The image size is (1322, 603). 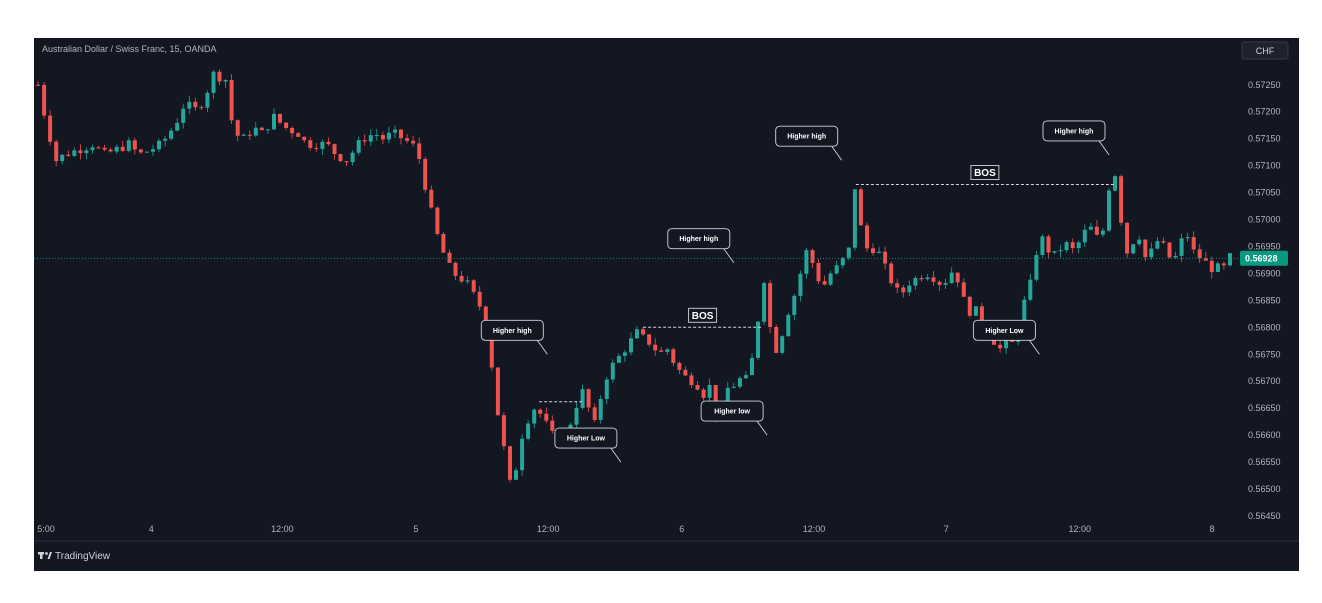 What do you see at coordinates (1264, 408) in the screenshot?
I see `y-tick-label: 0.56650` at bounding box center [1264, 408].